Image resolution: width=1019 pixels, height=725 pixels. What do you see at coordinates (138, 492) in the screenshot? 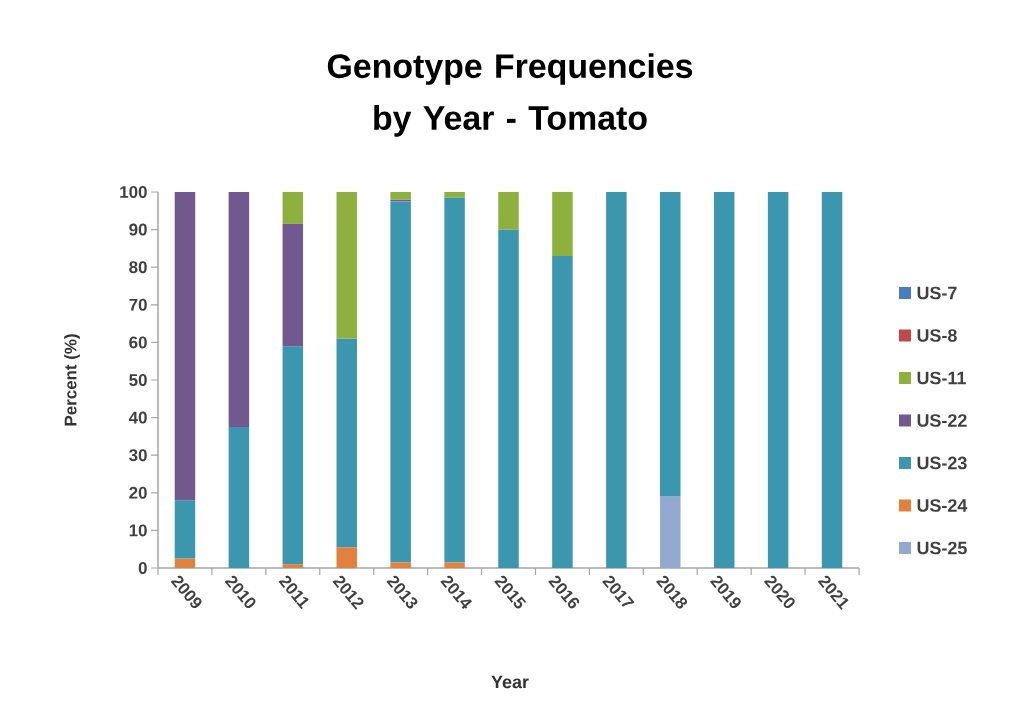
I see `y-tick-label: 20` at bounding box center [138, 492].